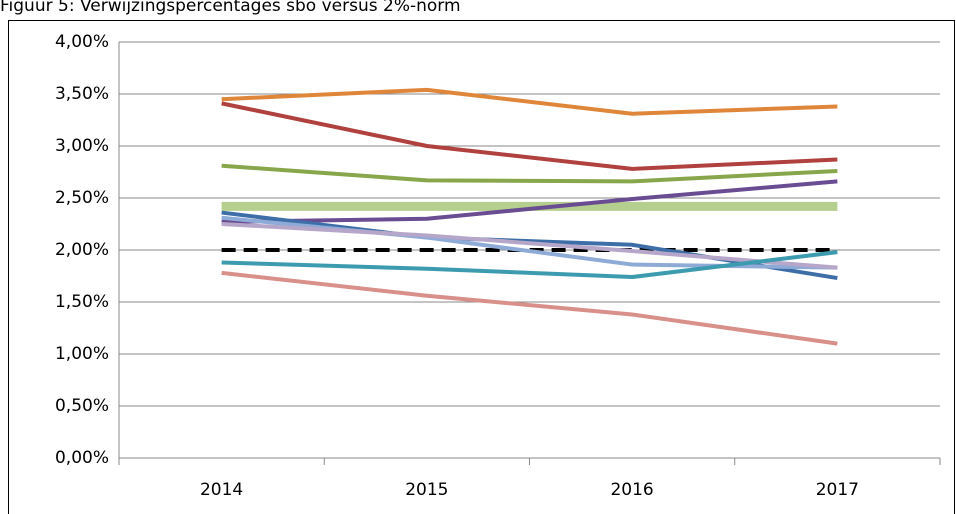 The height and width of the screenshot is (514, 956). What do you see at coordinates (82, 406) in the screenshot?
I see `y-tick-label: 0,50%` at bounding box center [82, 406].